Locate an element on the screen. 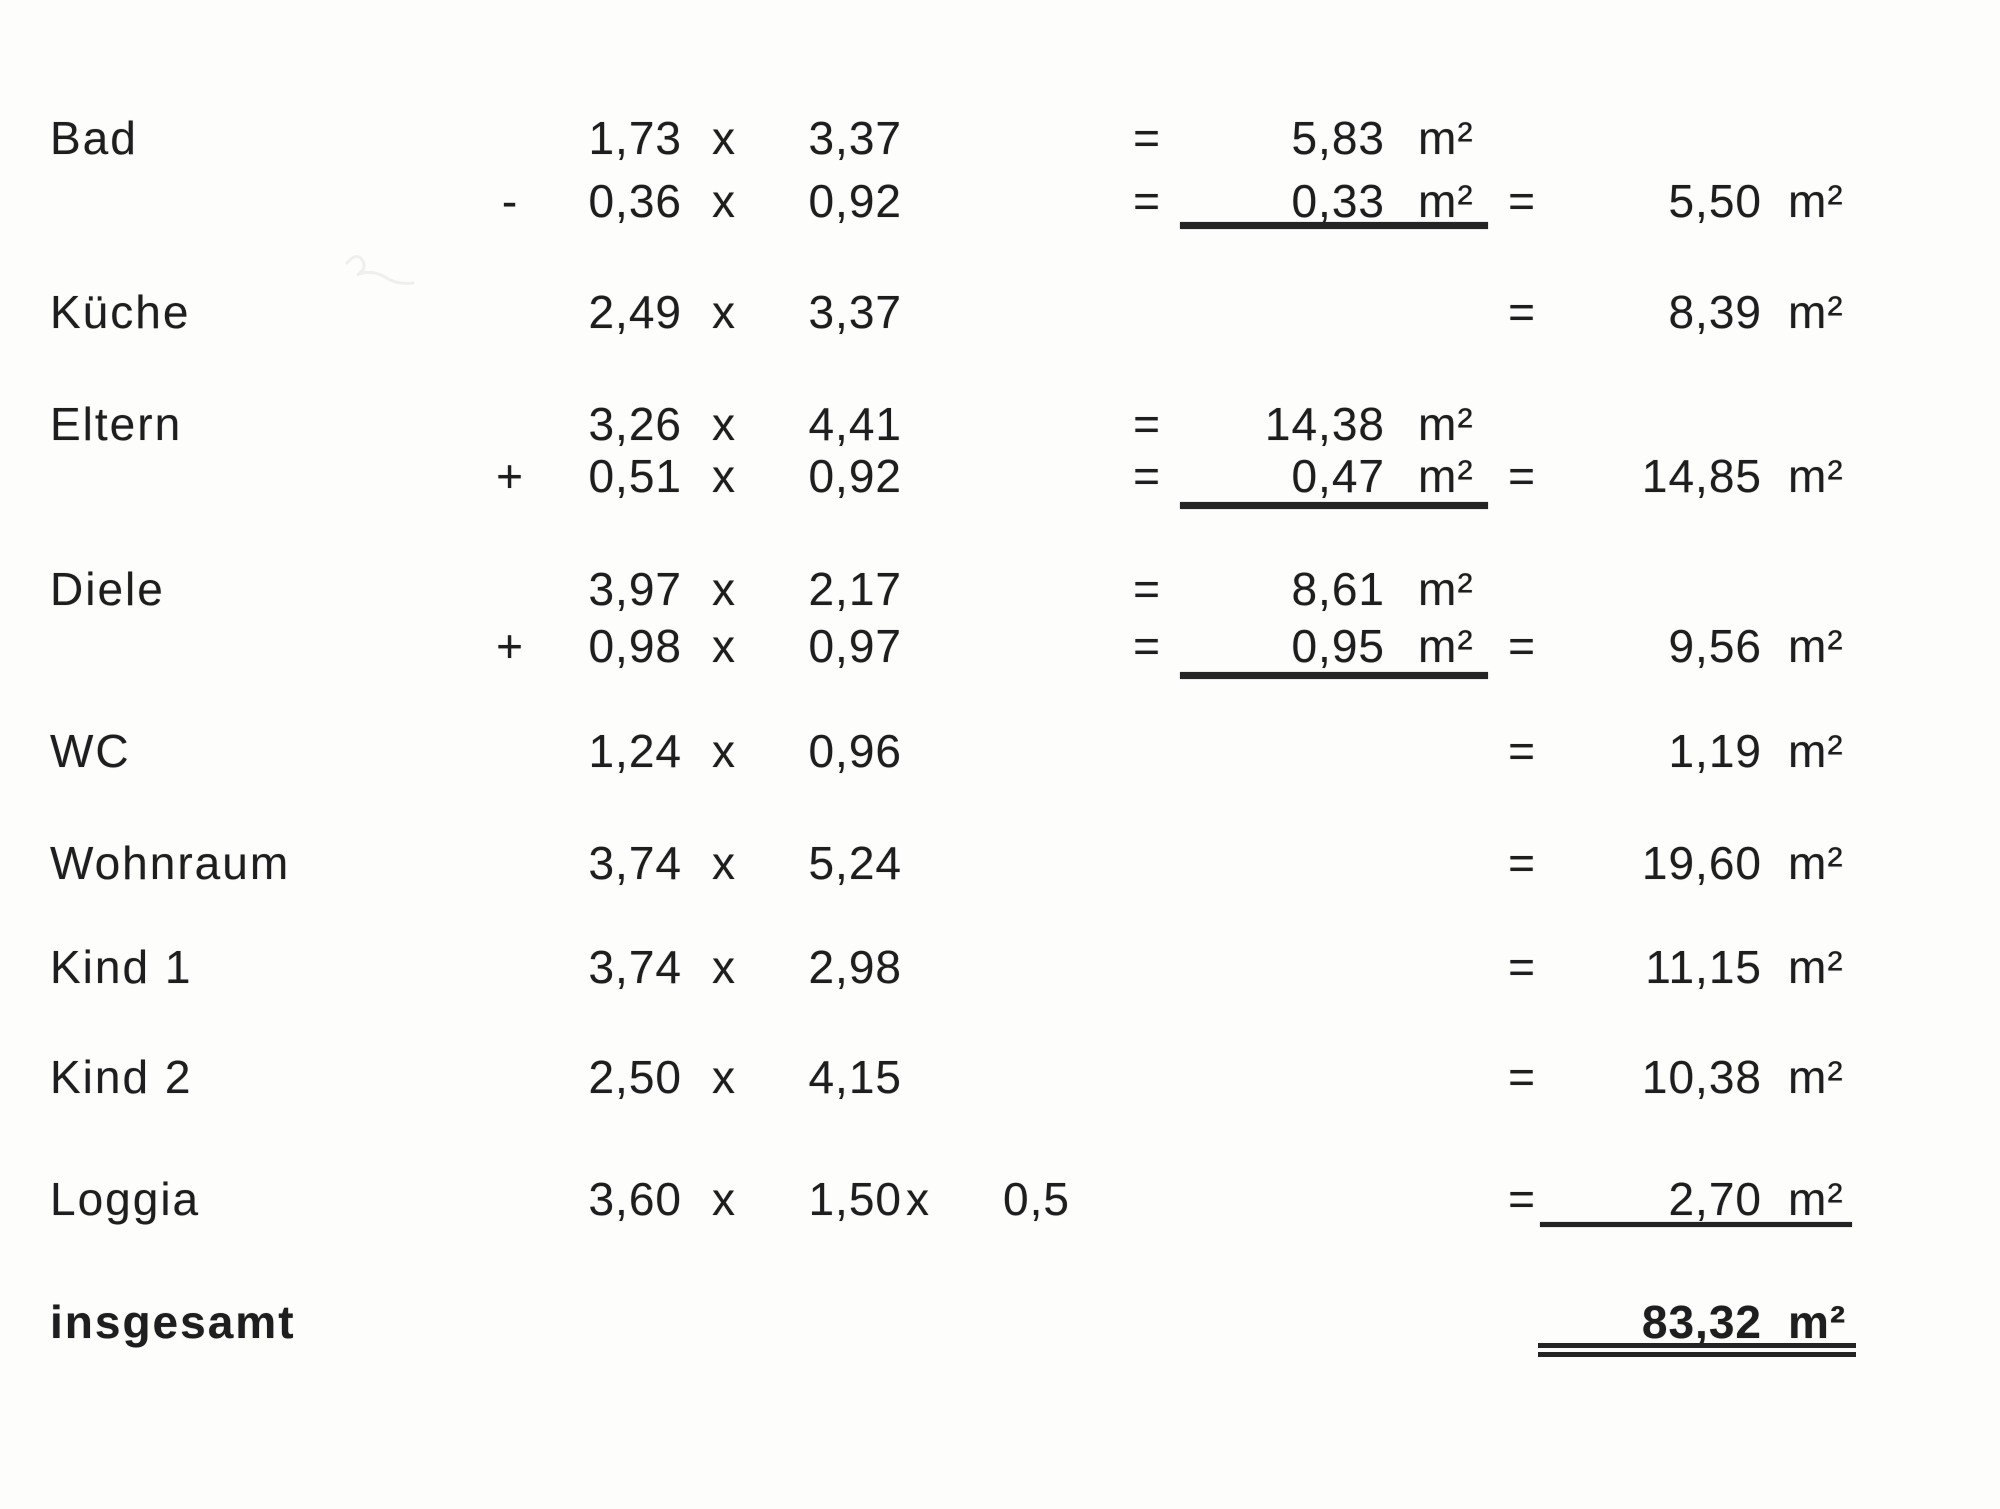 The height and width of the screenshot is (1509, 2000). room-label: Bad is located at coordinates (94, 138).